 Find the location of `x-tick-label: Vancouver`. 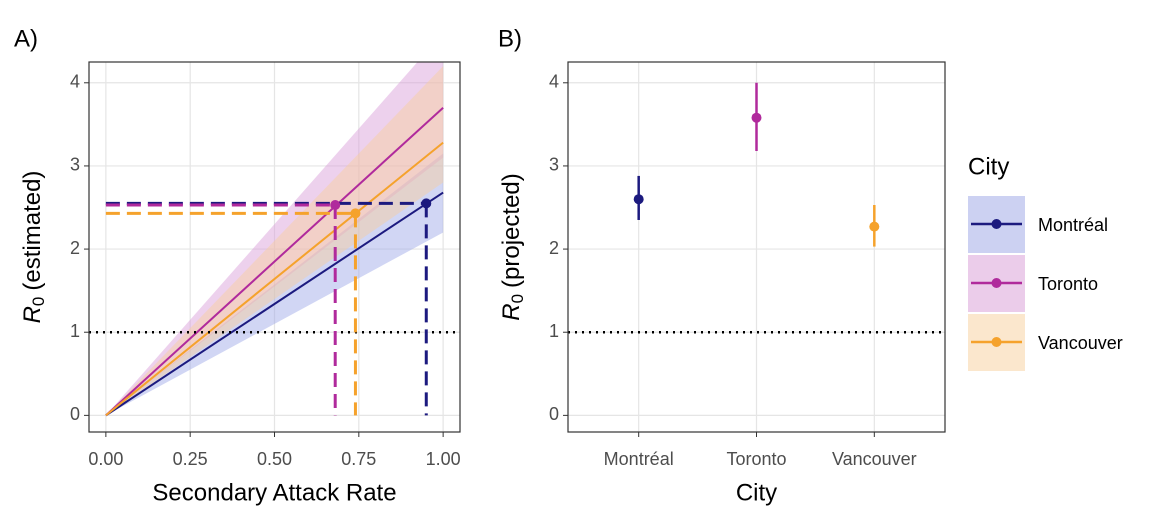

x-tick-label: Vancouver is located at coordinates (874, 459).